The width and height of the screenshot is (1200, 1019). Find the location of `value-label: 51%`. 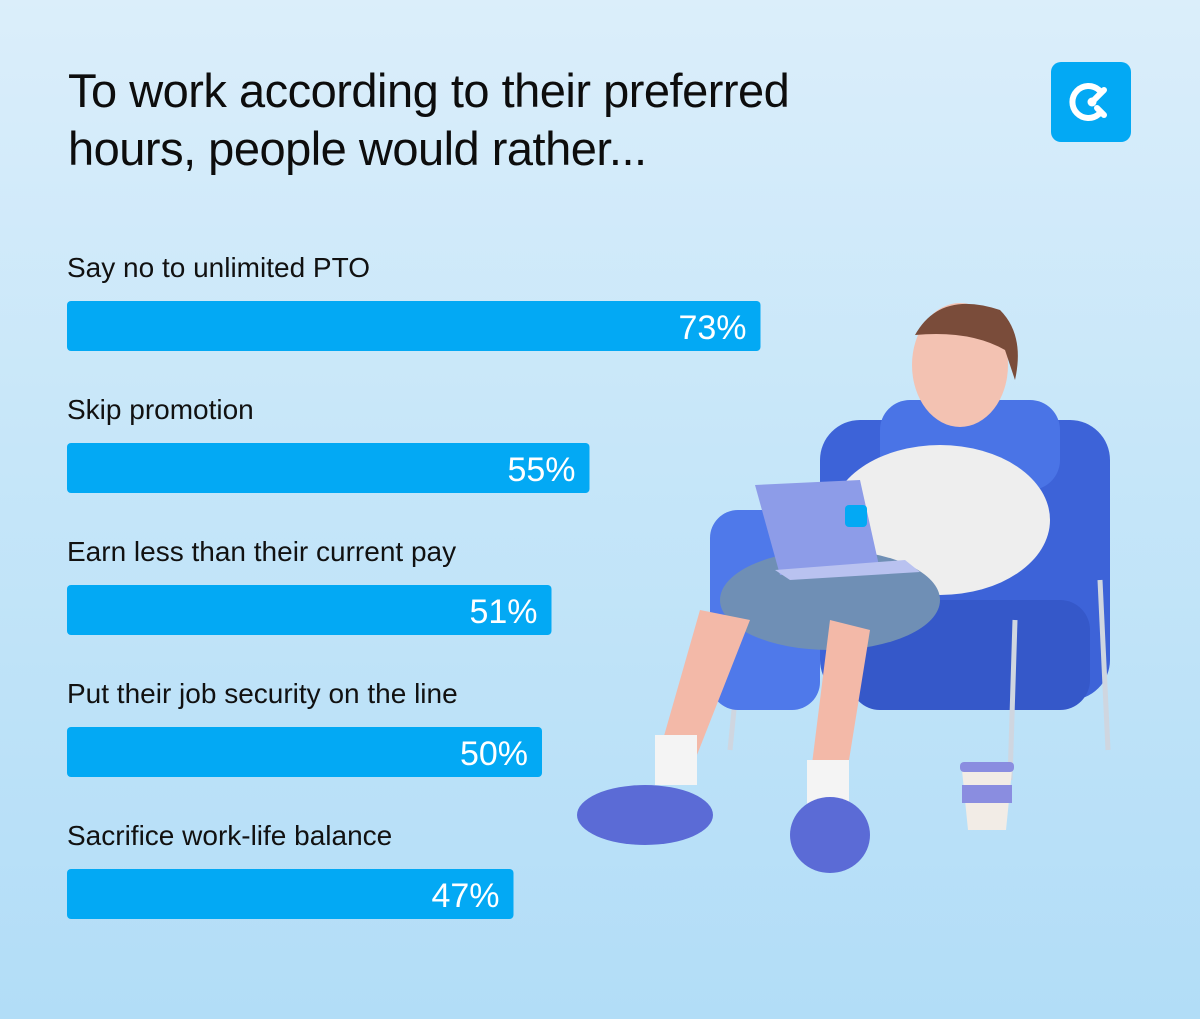

value-label: 51% is located at coordinates (503, 612).